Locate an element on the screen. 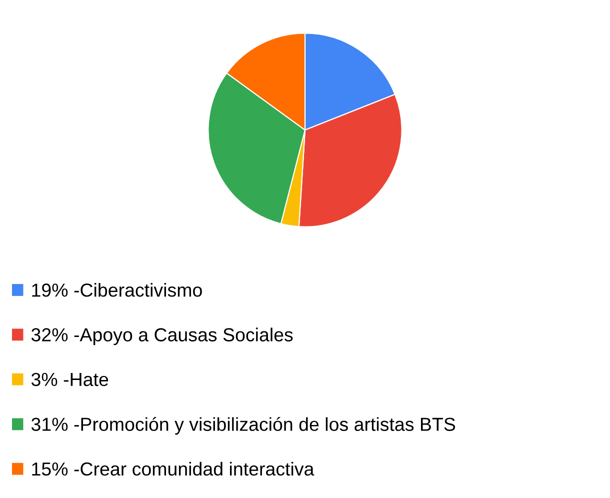 This screenshot has height=498, width=610. legend-label: 3% -Hate is located at coordinates (69, 379).